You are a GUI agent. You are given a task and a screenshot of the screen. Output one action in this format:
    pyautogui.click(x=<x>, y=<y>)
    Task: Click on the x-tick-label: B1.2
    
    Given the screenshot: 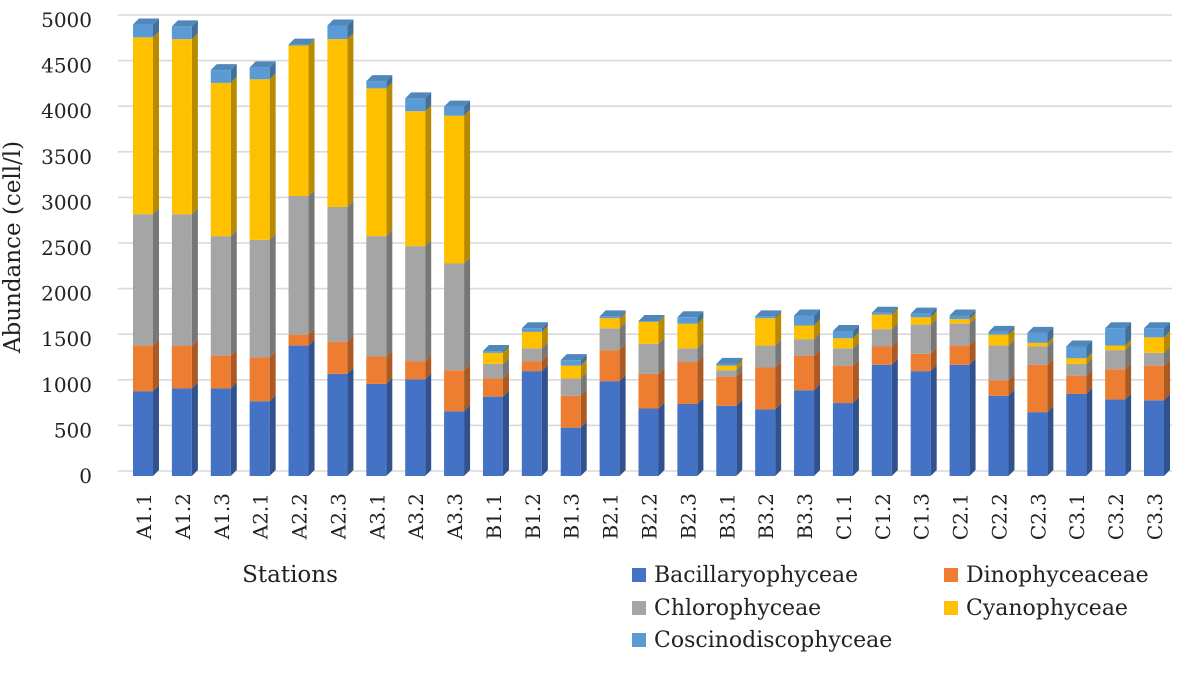 What is the action you would take?
    pyautogui.click(x=533, y=516)
    